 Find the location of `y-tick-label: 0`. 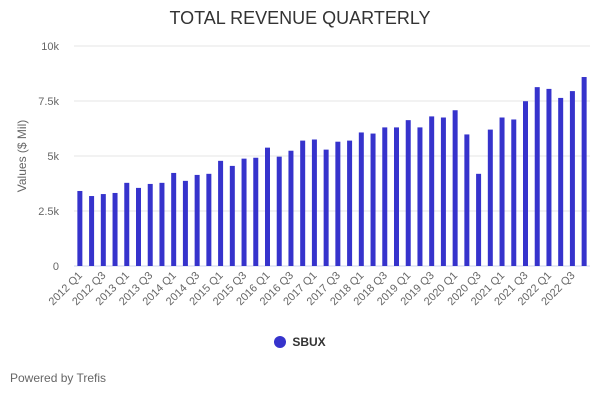

y-tick-label: 0 is located at coordinates (56, 267).